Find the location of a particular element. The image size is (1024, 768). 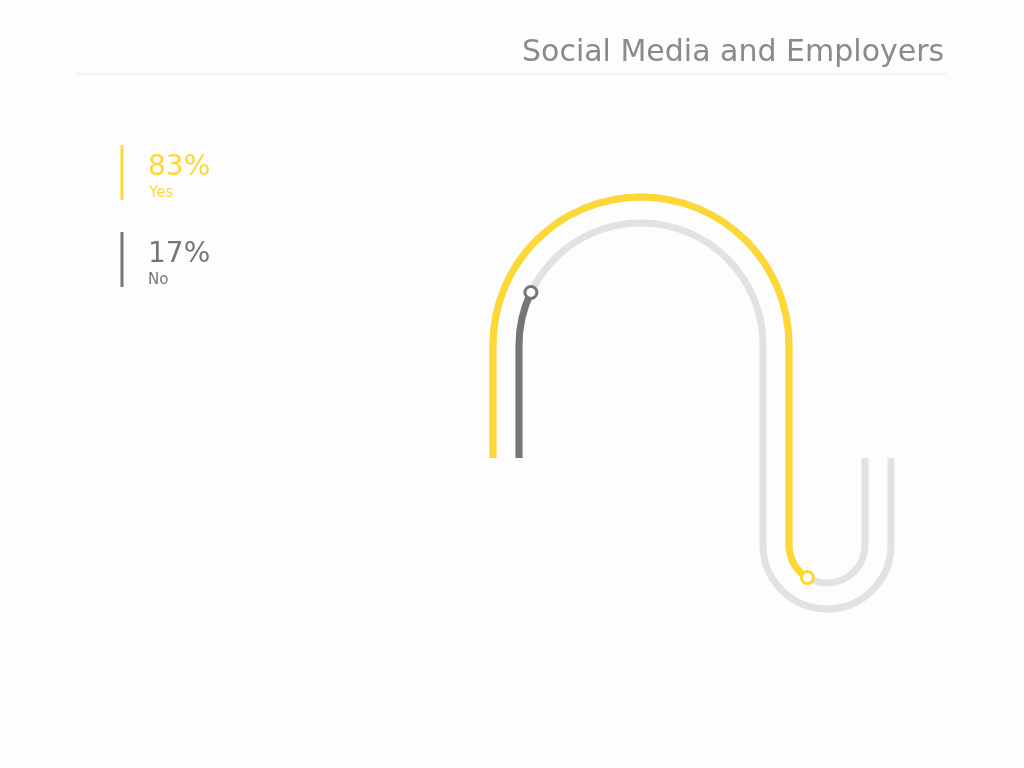

text: Social Media and Employers is located at coordinates (733, 50).